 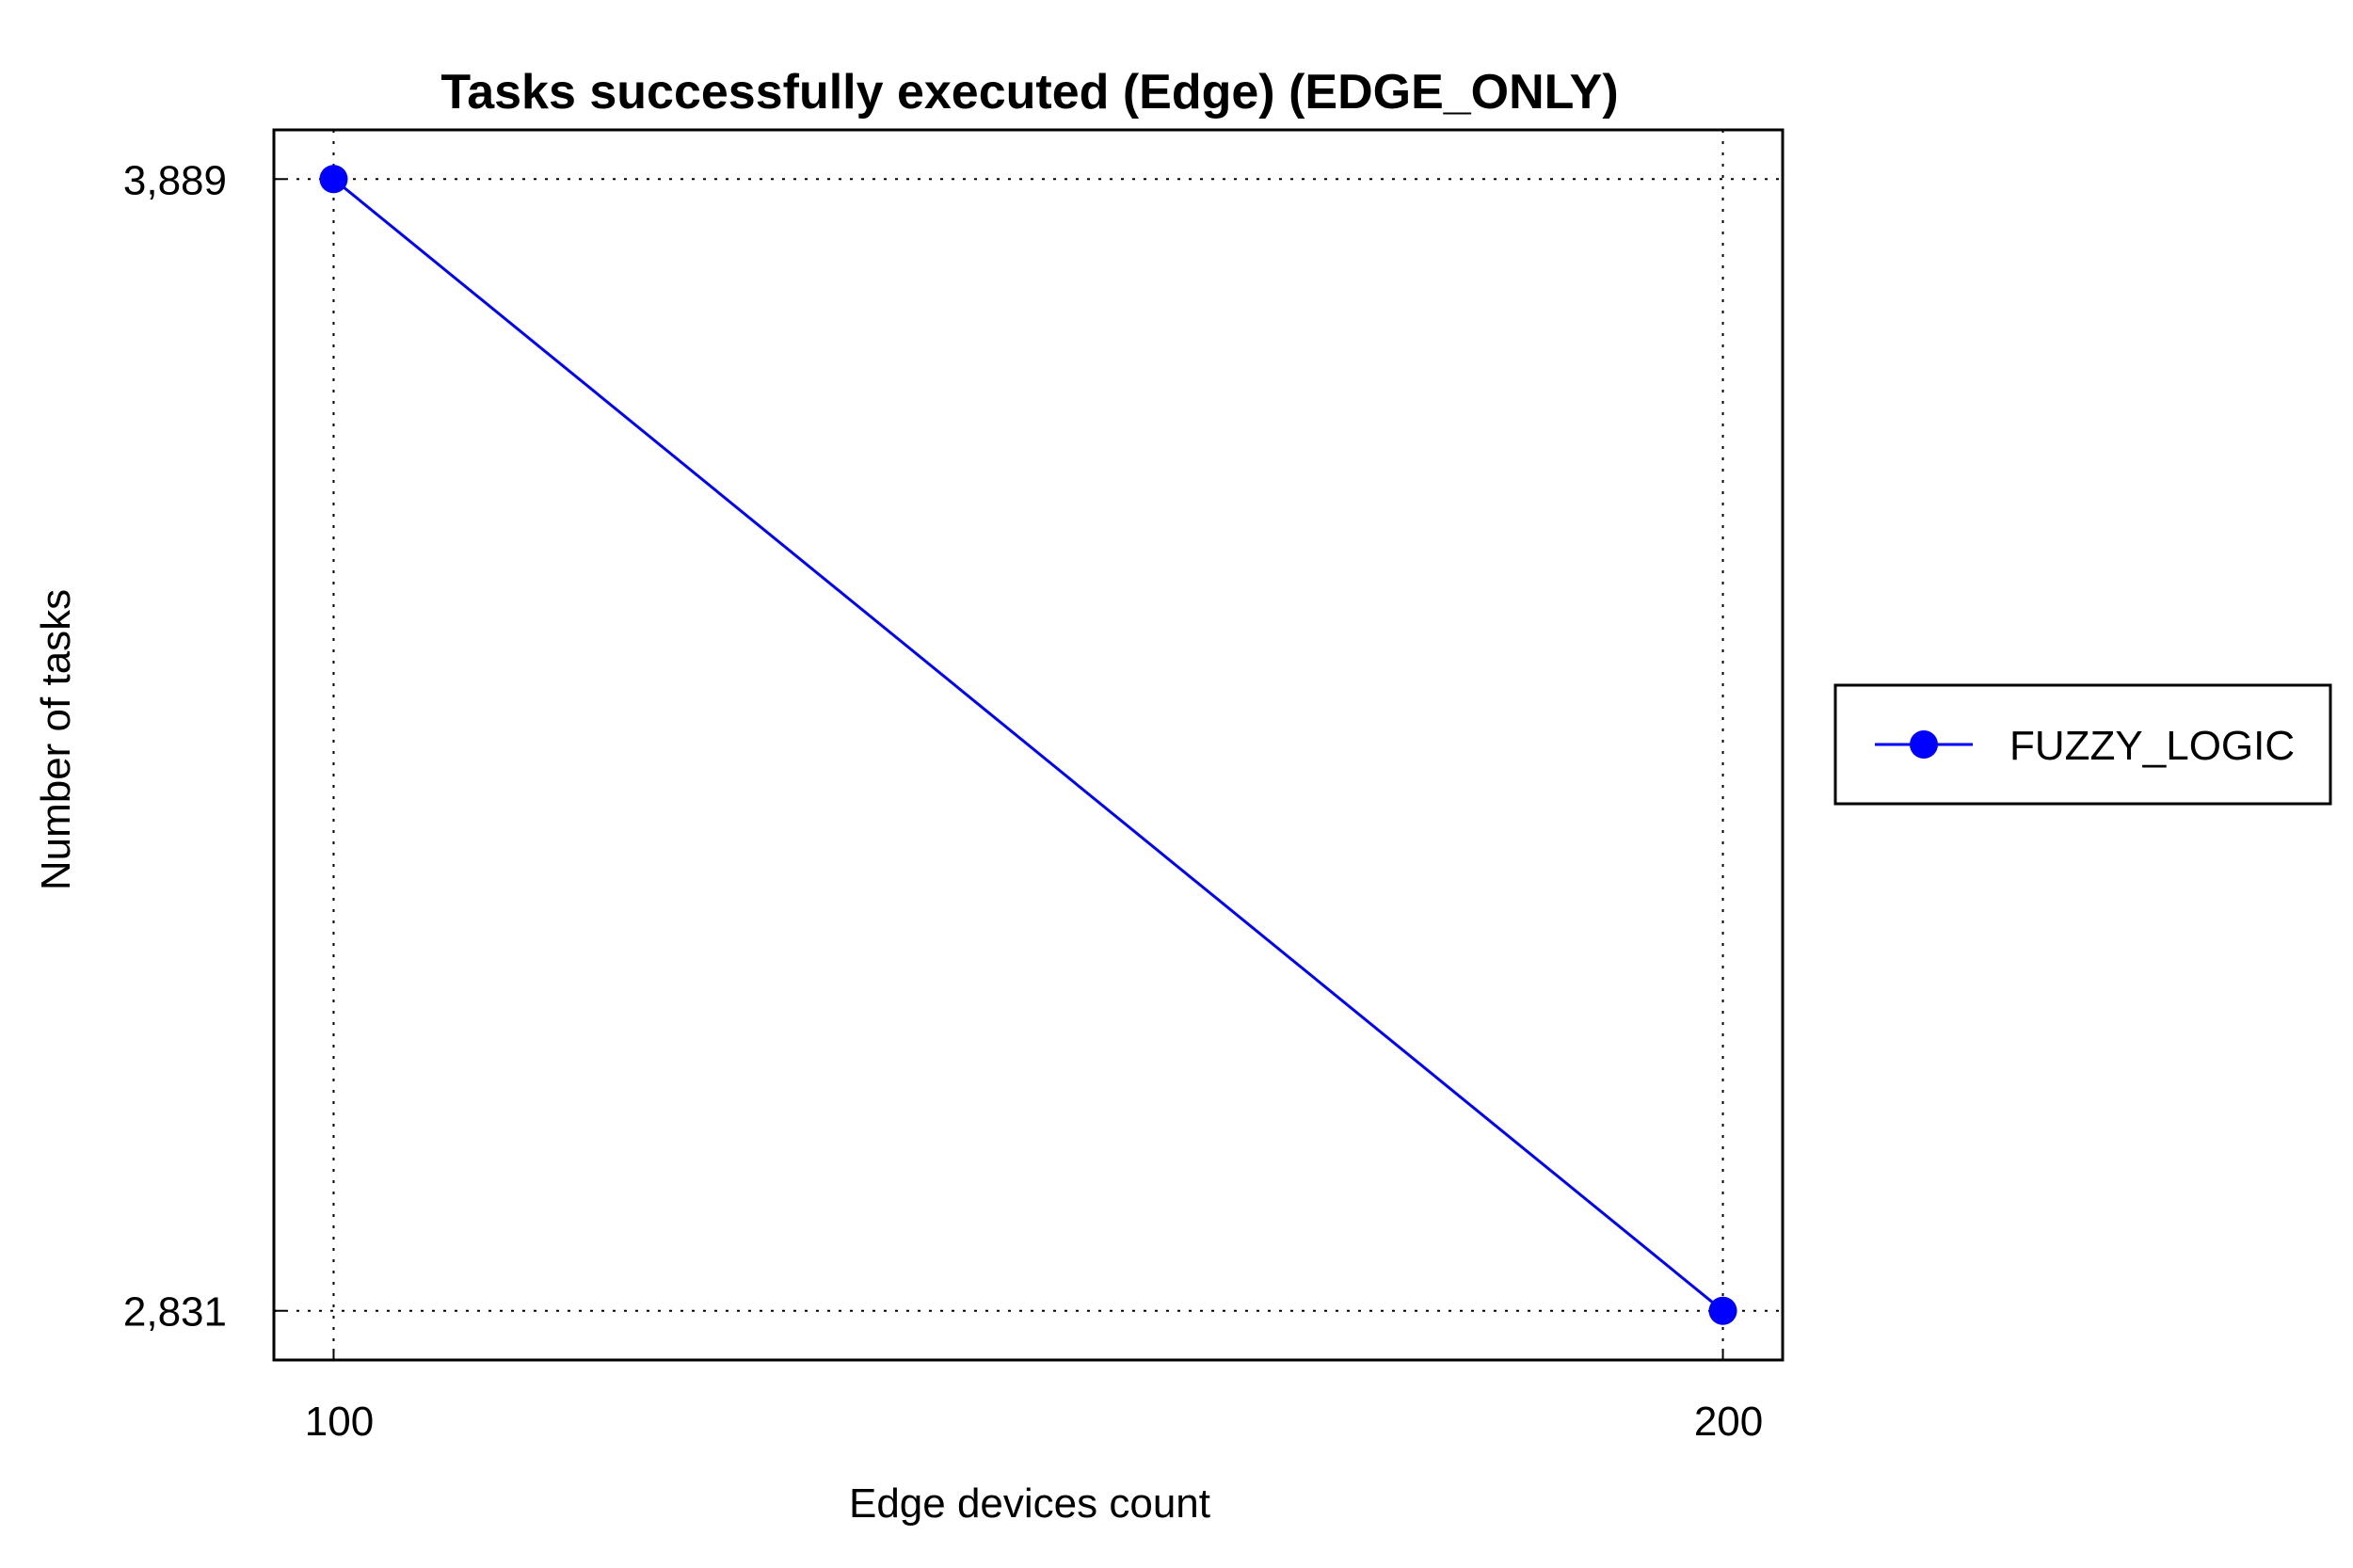 I want to click on legend-label: FUZZY_LOGIC, so click(x=2152, y=746).